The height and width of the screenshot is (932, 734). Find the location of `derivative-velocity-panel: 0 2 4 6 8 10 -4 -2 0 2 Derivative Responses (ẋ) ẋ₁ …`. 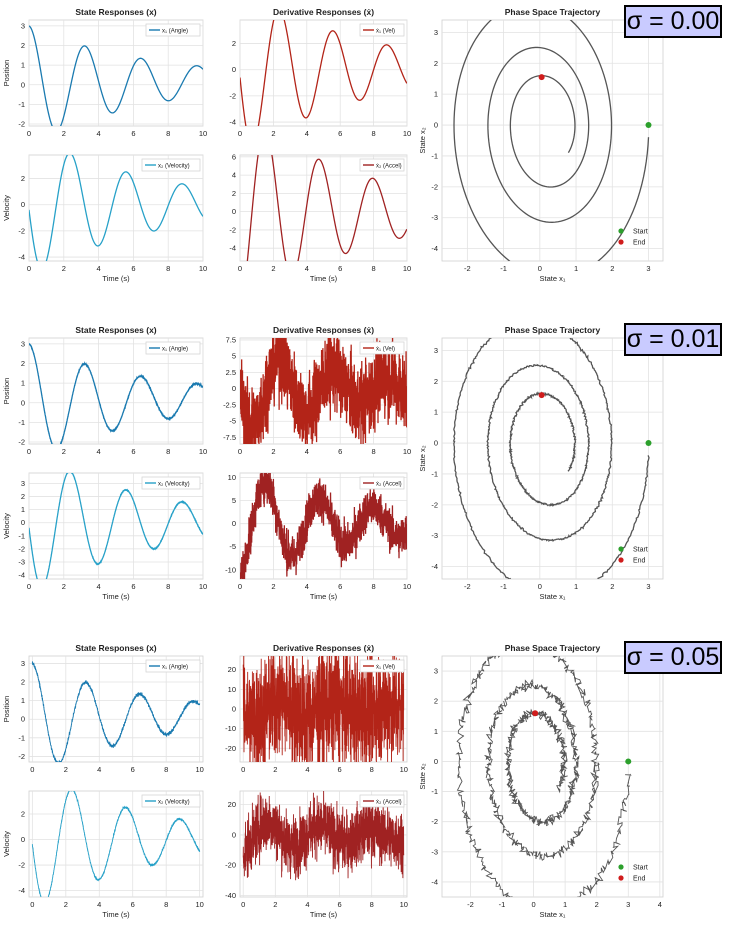

derivative-velocity-panel: 0 2 4 6 8 10 -4 -2 0 2 Derivative Responses (ẋ) ẋ₁ … is located at coordinates (320, 72).